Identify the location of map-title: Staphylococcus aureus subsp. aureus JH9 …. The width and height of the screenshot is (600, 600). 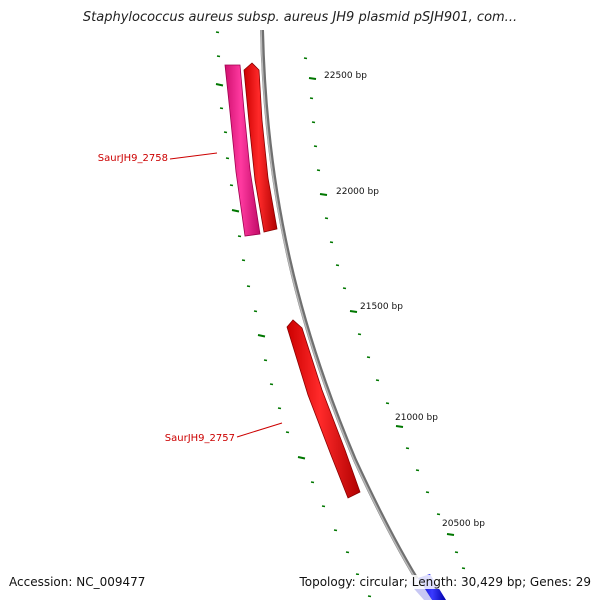
(300, 17).